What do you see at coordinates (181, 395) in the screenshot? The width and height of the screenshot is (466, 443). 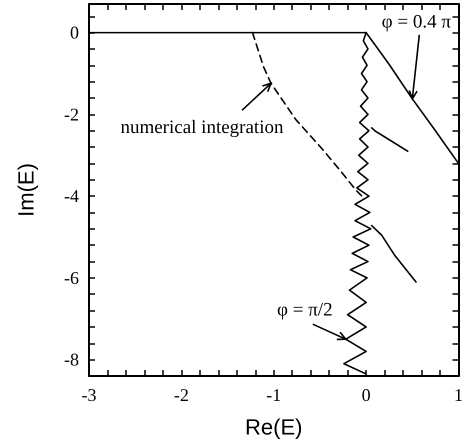 I see `x-tick-label: -2` at bounding box center [181, 395].